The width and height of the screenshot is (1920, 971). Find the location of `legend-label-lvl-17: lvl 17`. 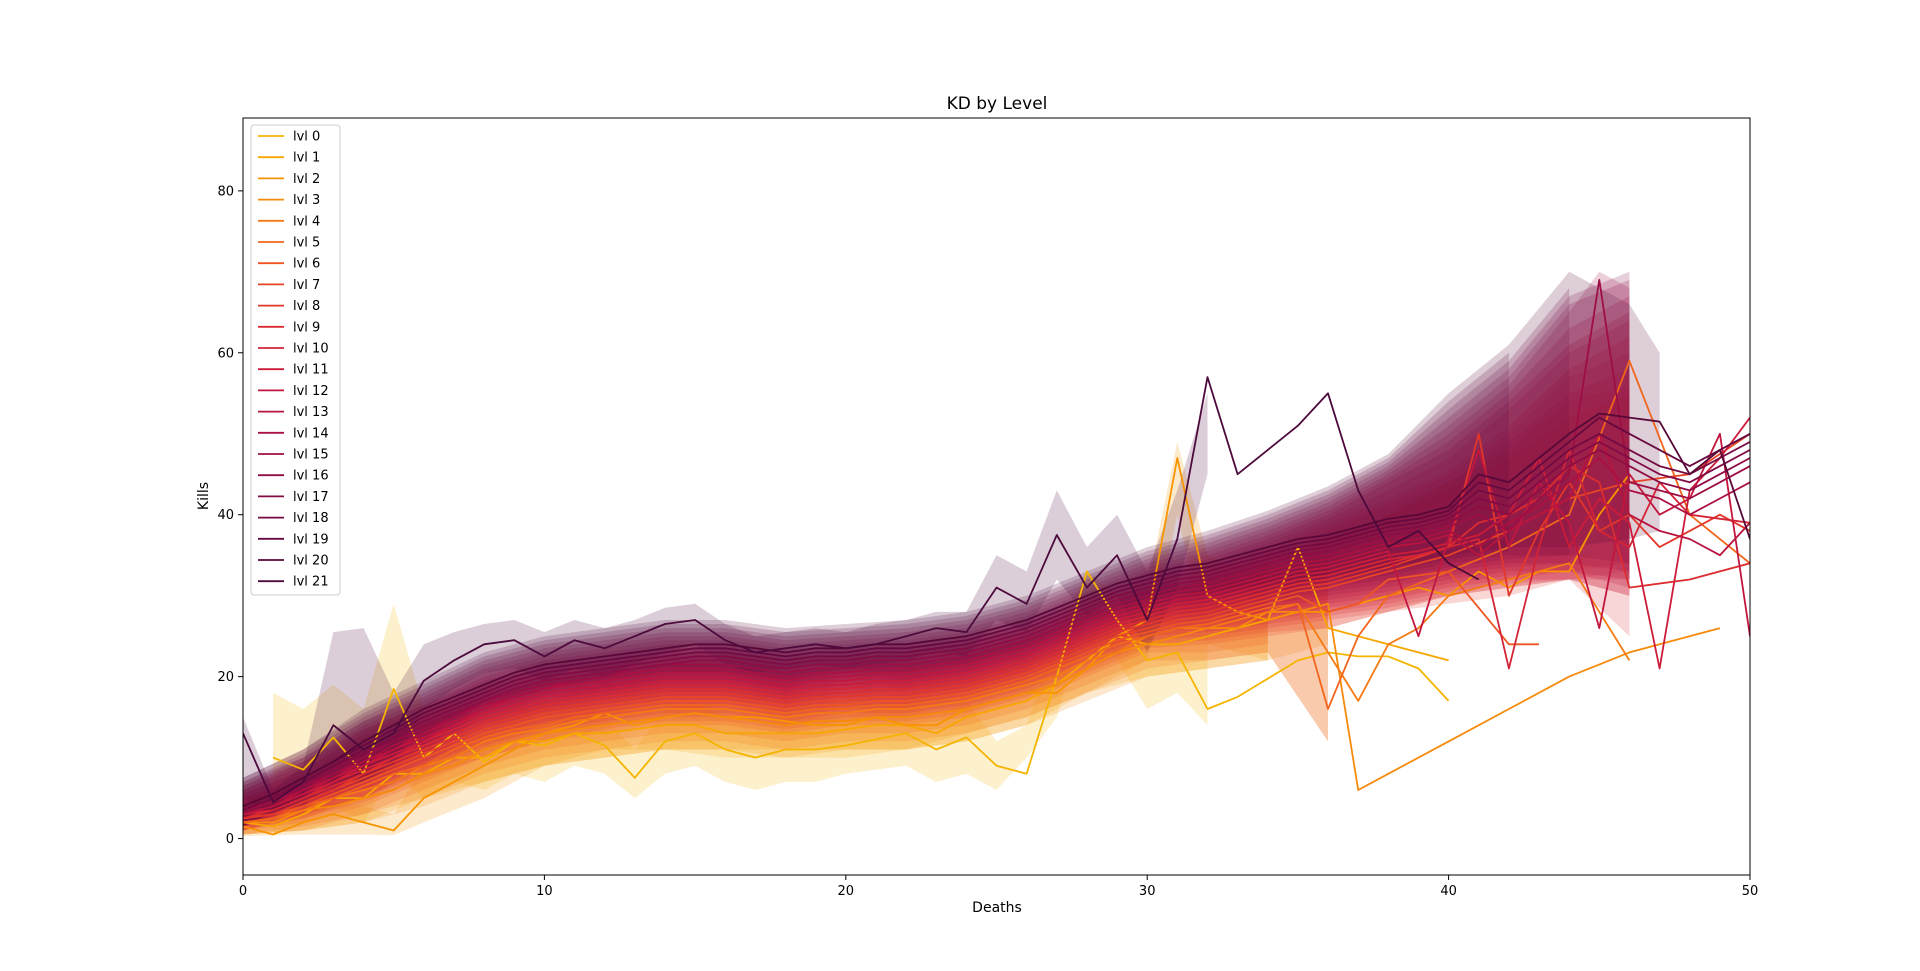

legend-label-lvl-17: lvl 17 is located at coordinates (311, 497).